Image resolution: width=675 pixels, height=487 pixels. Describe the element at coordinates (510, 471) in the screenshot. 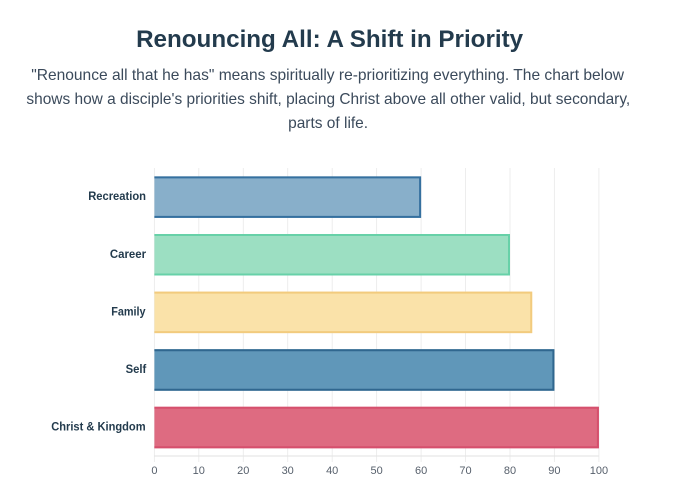

I see `svg-text: 80` at that location.